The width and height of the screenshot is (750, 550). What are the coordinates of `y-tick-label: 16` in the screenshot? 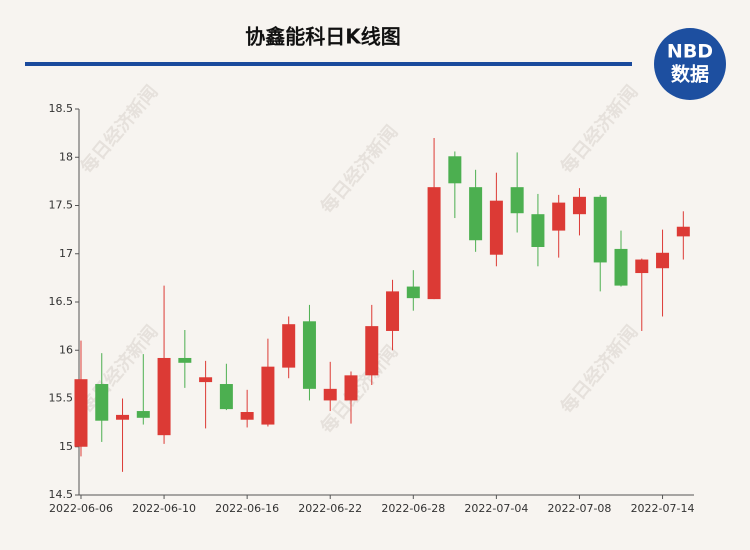 It's located at (66, 349).